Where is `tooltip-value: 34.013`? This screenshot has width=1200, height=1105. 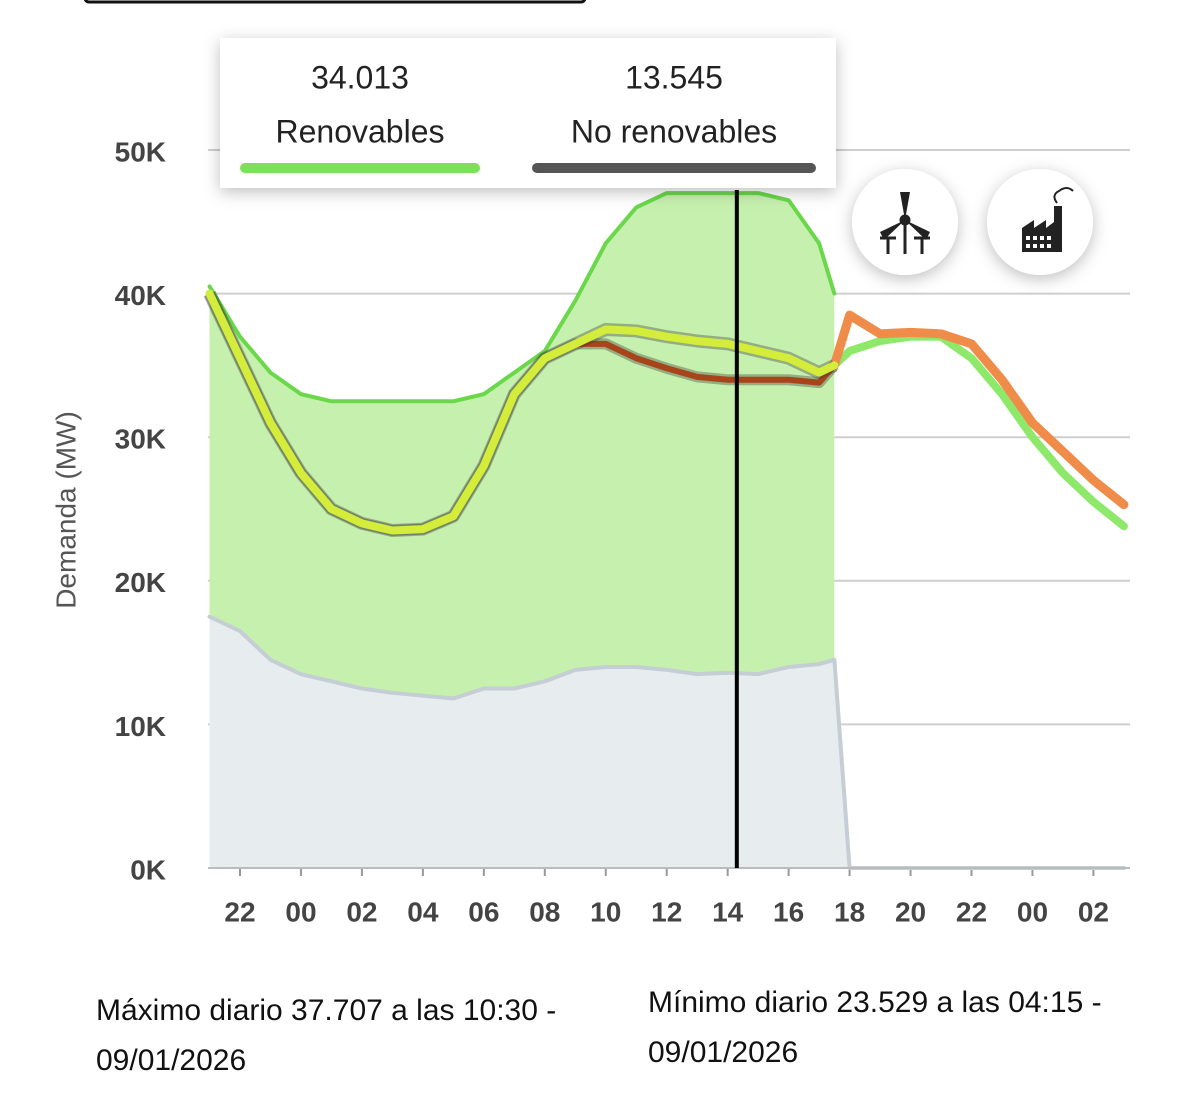
tooltip-value: 34.013 is located at coordinates (360, 77).